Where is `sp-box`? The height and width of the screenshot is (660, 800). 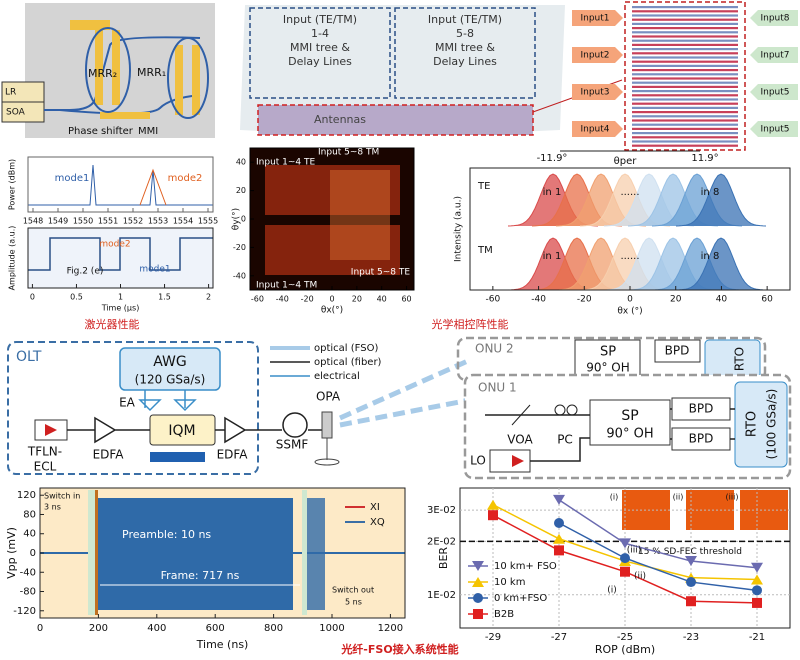 sp-box is located at coordinates (630, 422).